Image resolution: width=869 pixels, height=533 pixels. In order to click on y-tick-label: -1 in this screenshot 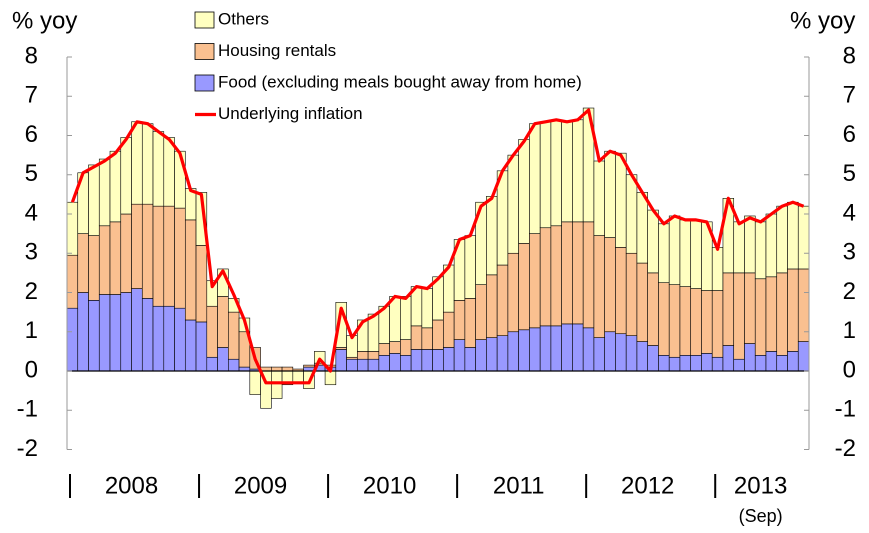, I will do `click(27, 409)`.